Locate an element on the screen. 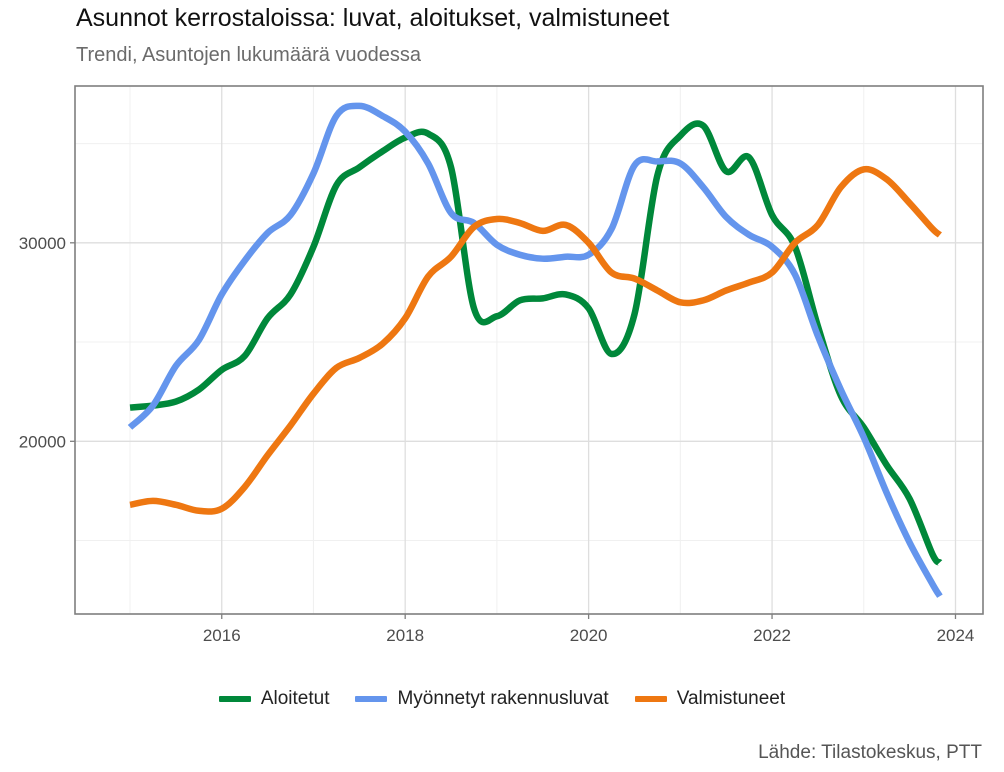 This screenshot has width=1004, height=772. y-tick-label: 30000 is located at coordinates (42, 243).